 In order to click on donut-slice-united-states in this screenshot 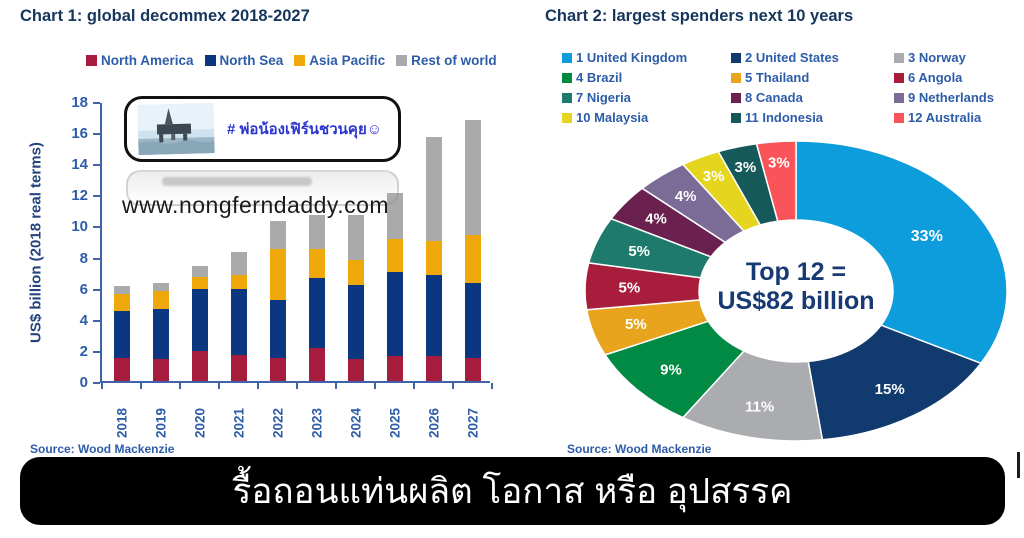, I will do `click(895, 382)`.